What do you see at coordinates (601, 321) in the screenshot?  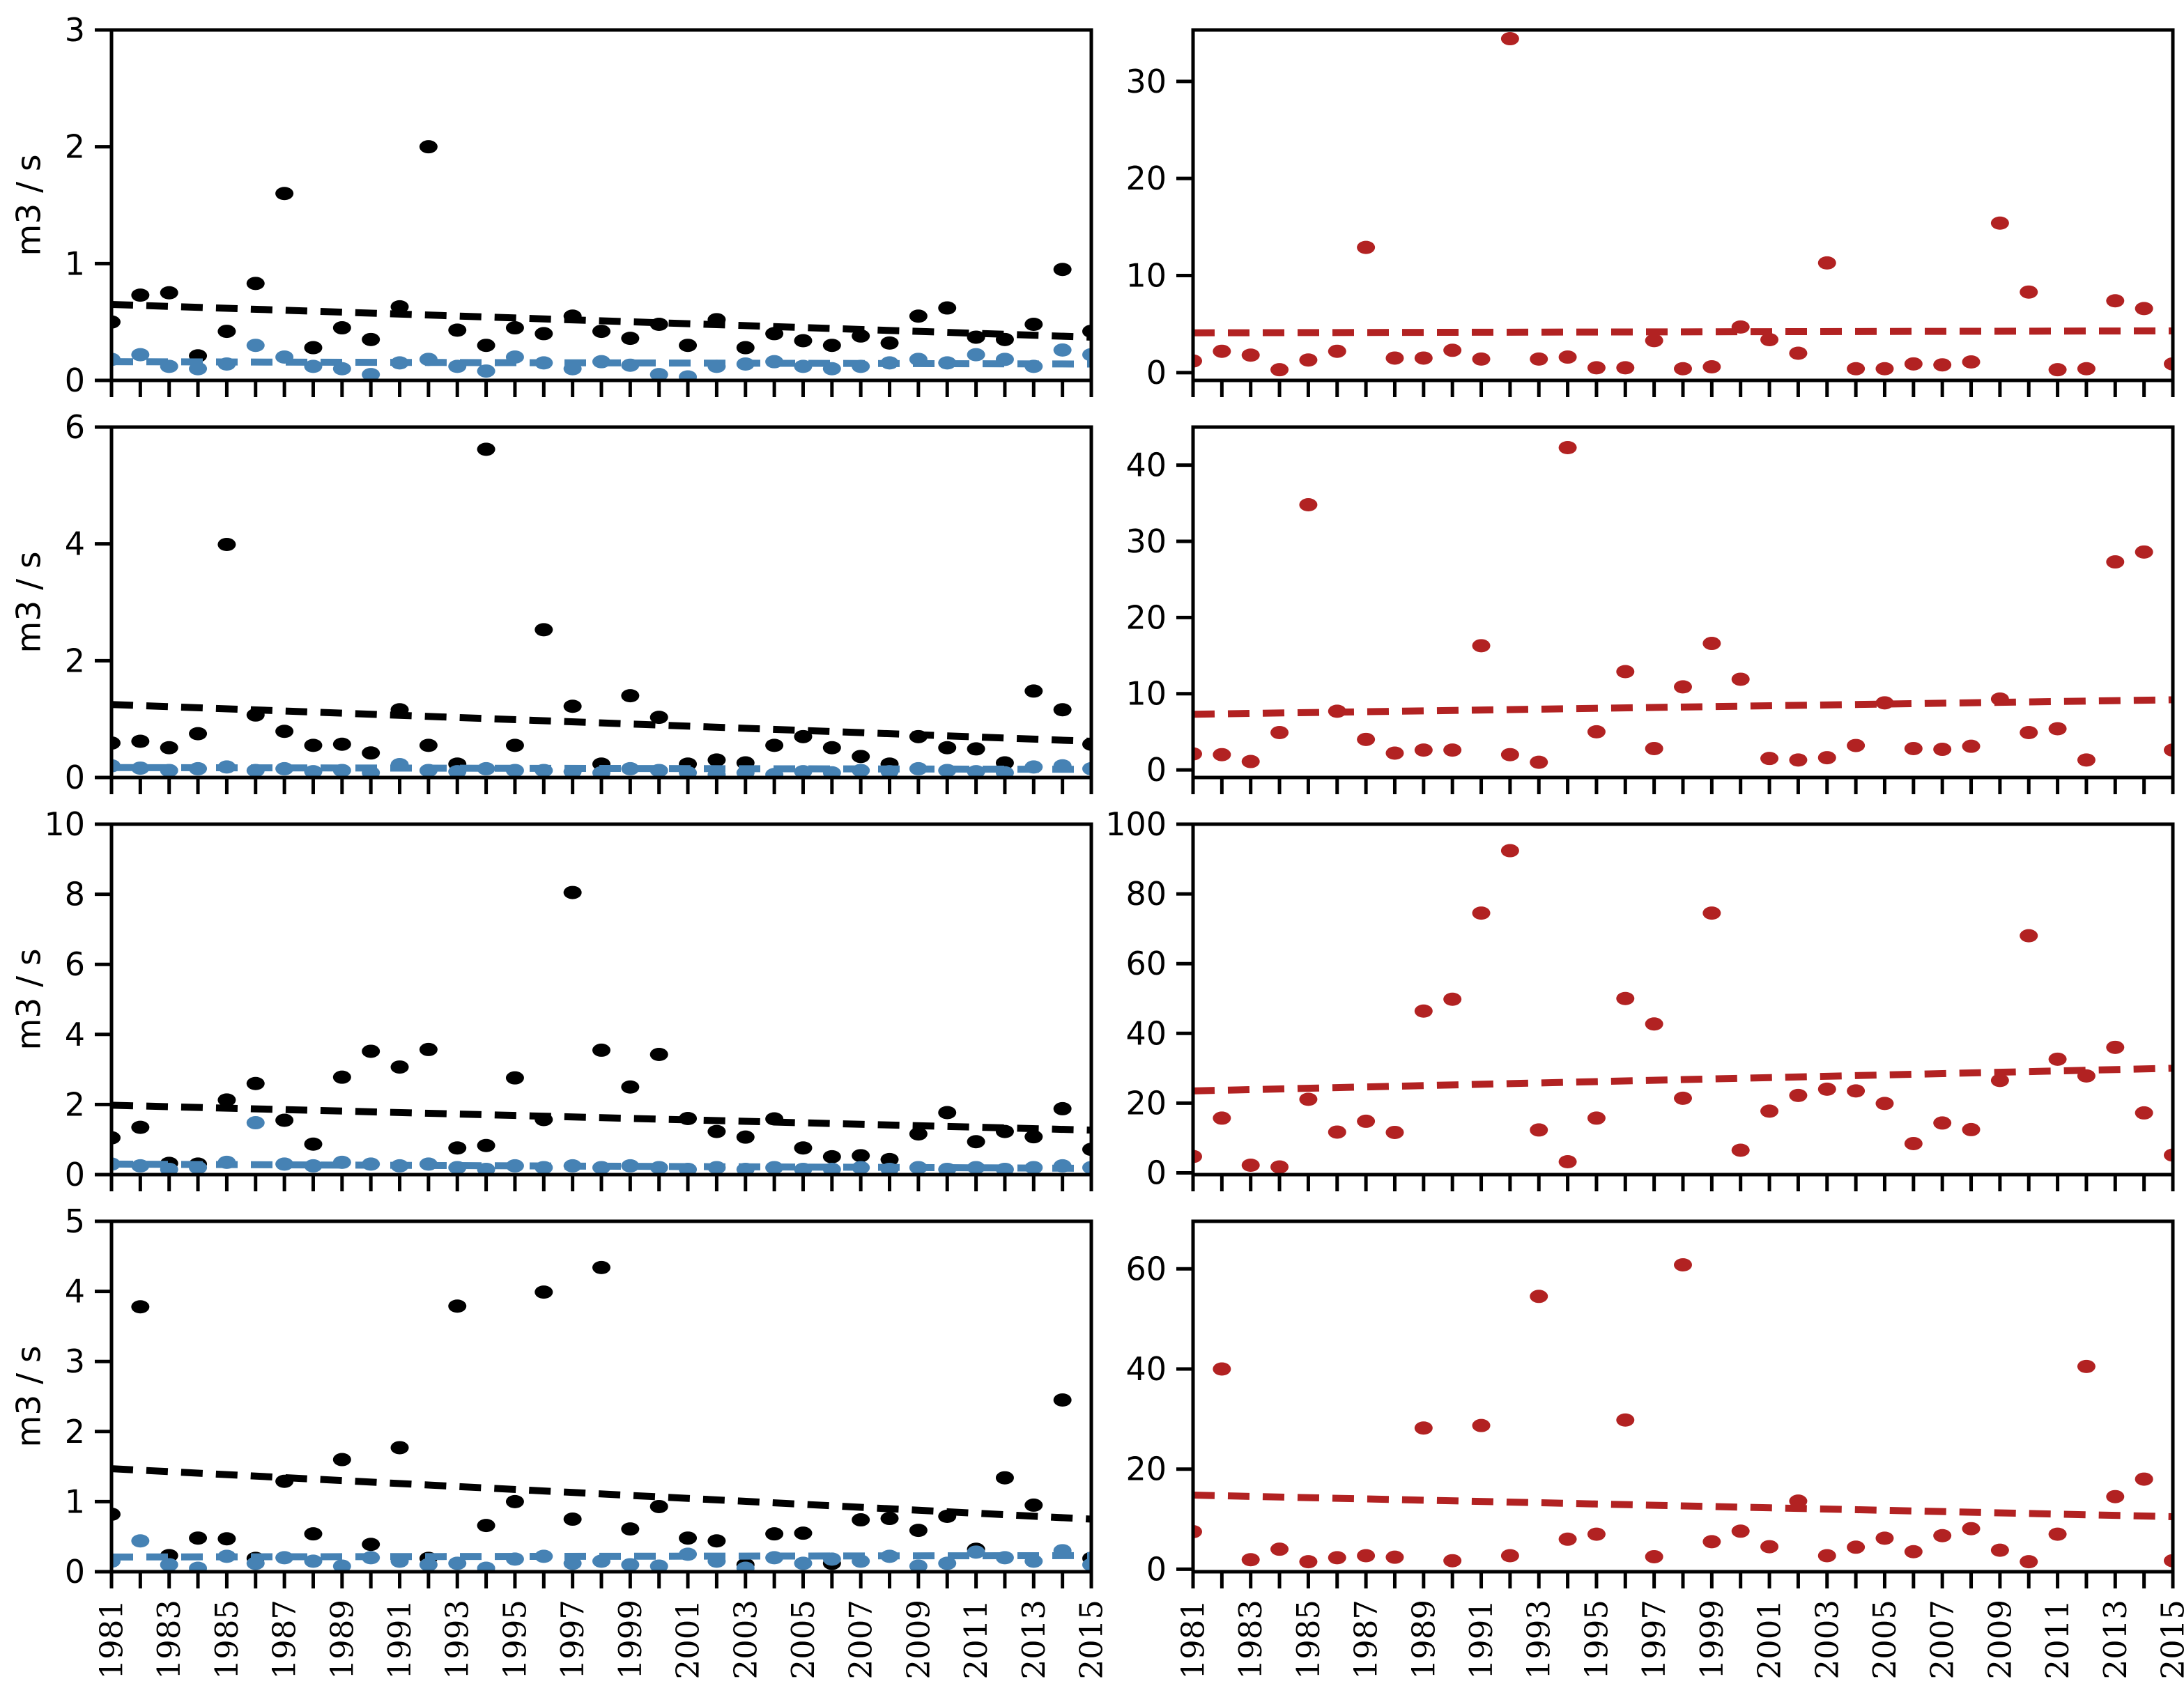 I see `trend-line-black-series` at bounding box center [601, 321].